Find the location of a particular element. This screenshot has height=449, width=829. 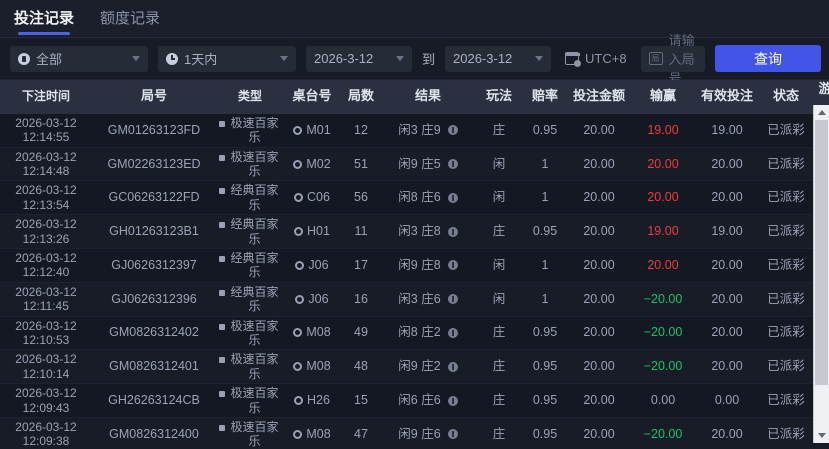

scrollbar-thumb is located at coordinates (821, 252).